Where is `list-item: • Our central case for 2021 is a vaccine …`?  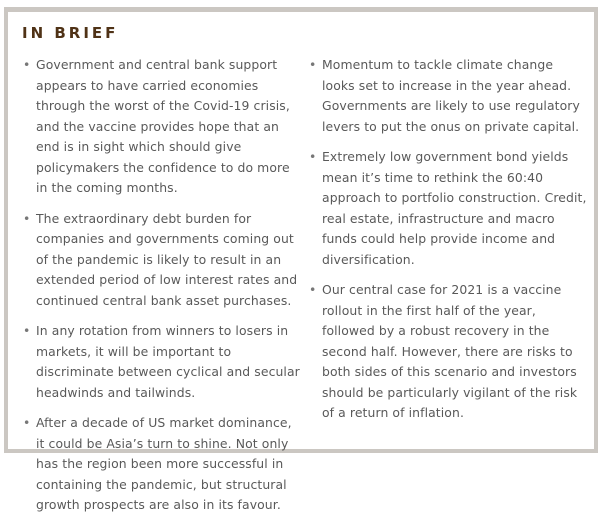
list-item: • Our central case for 2021 is a vaccine … is located at coordinates (448, 352).